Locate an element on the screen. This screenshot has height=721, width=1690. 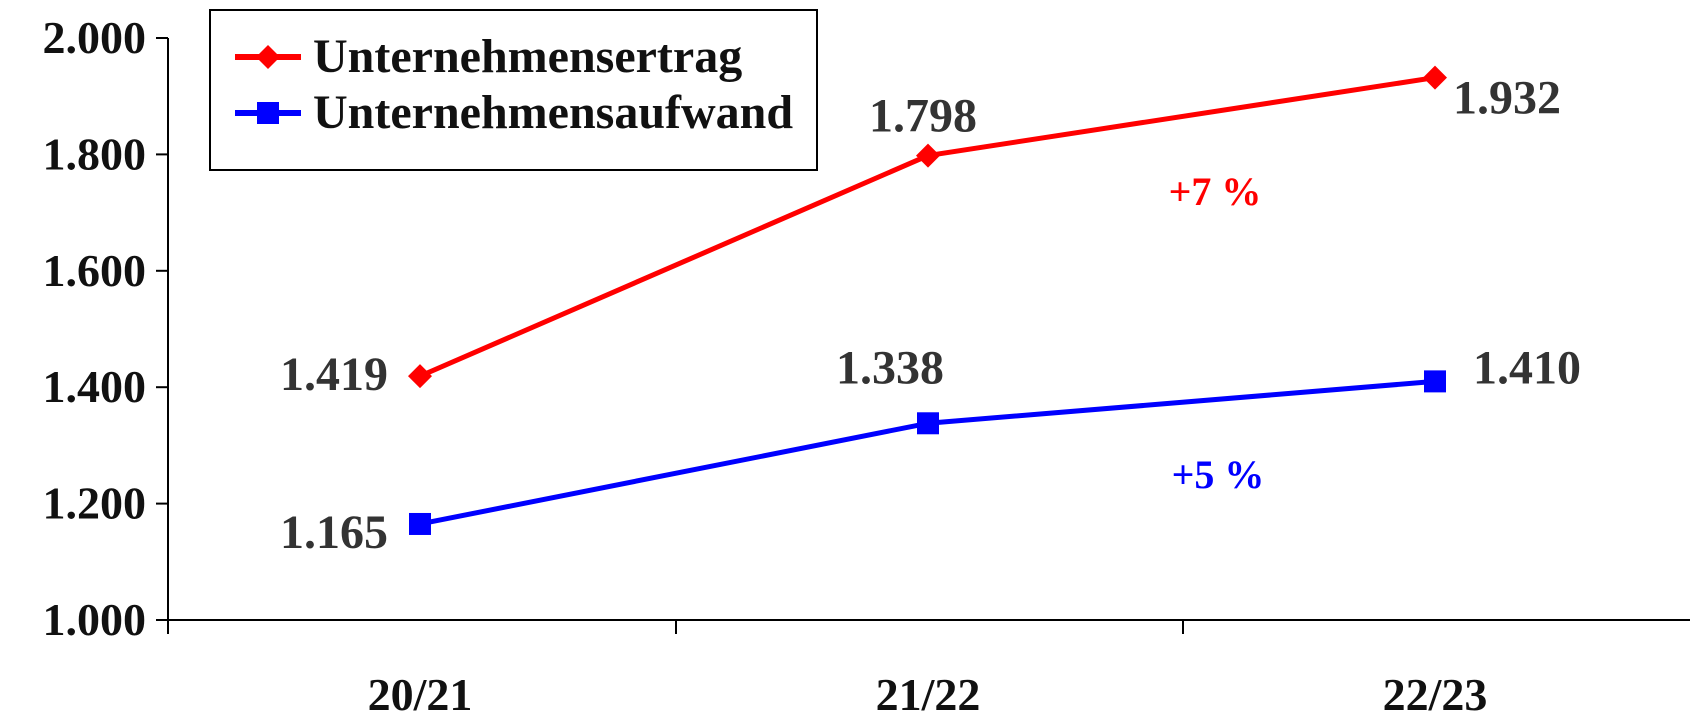
y-tick-label: 1.400 is located at coordinates (95, 386).